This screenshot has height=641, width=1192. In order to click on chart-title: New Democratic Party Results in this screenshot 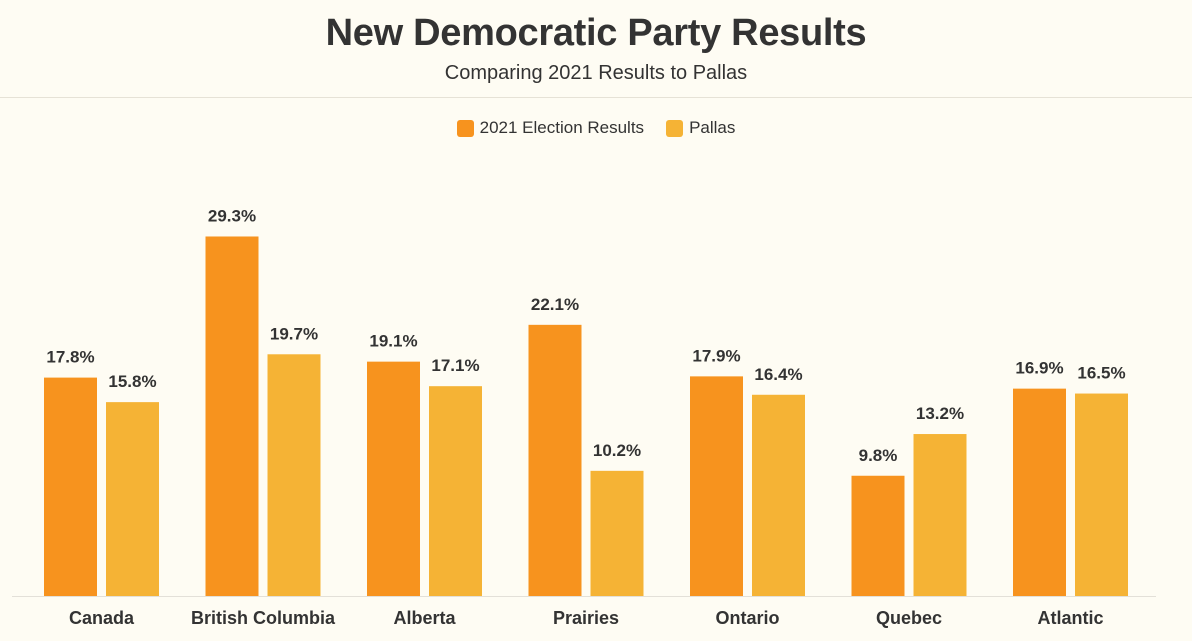, I will do `click(596, 33)`.